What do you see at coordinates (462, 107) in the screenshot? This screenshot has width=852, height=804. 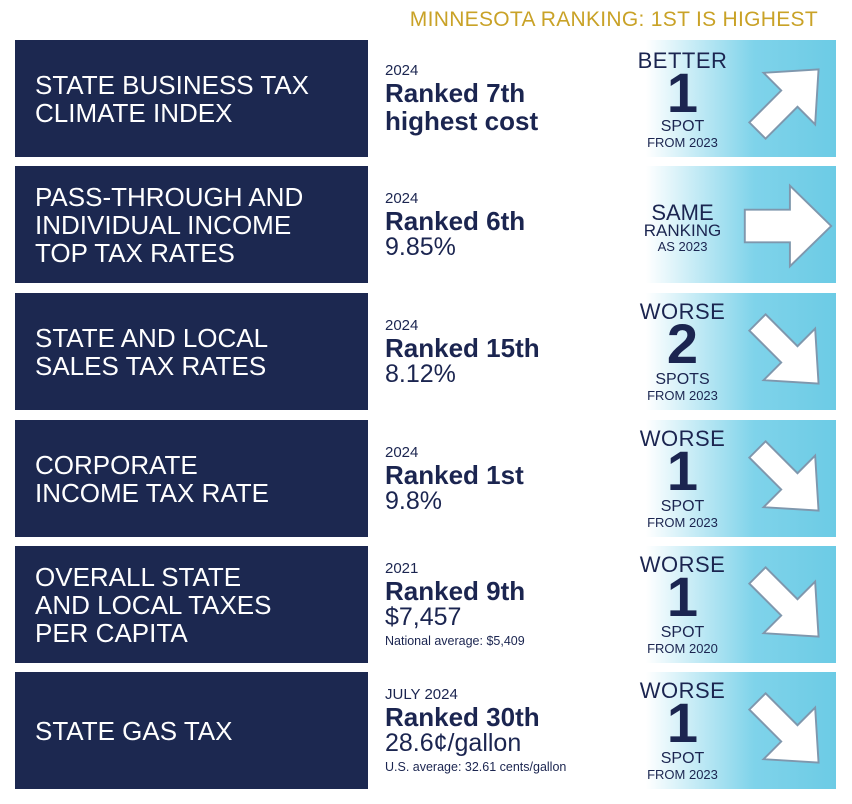 I see `rank-text: Ranked 7th highest cost` at bounding box center [462, 107].